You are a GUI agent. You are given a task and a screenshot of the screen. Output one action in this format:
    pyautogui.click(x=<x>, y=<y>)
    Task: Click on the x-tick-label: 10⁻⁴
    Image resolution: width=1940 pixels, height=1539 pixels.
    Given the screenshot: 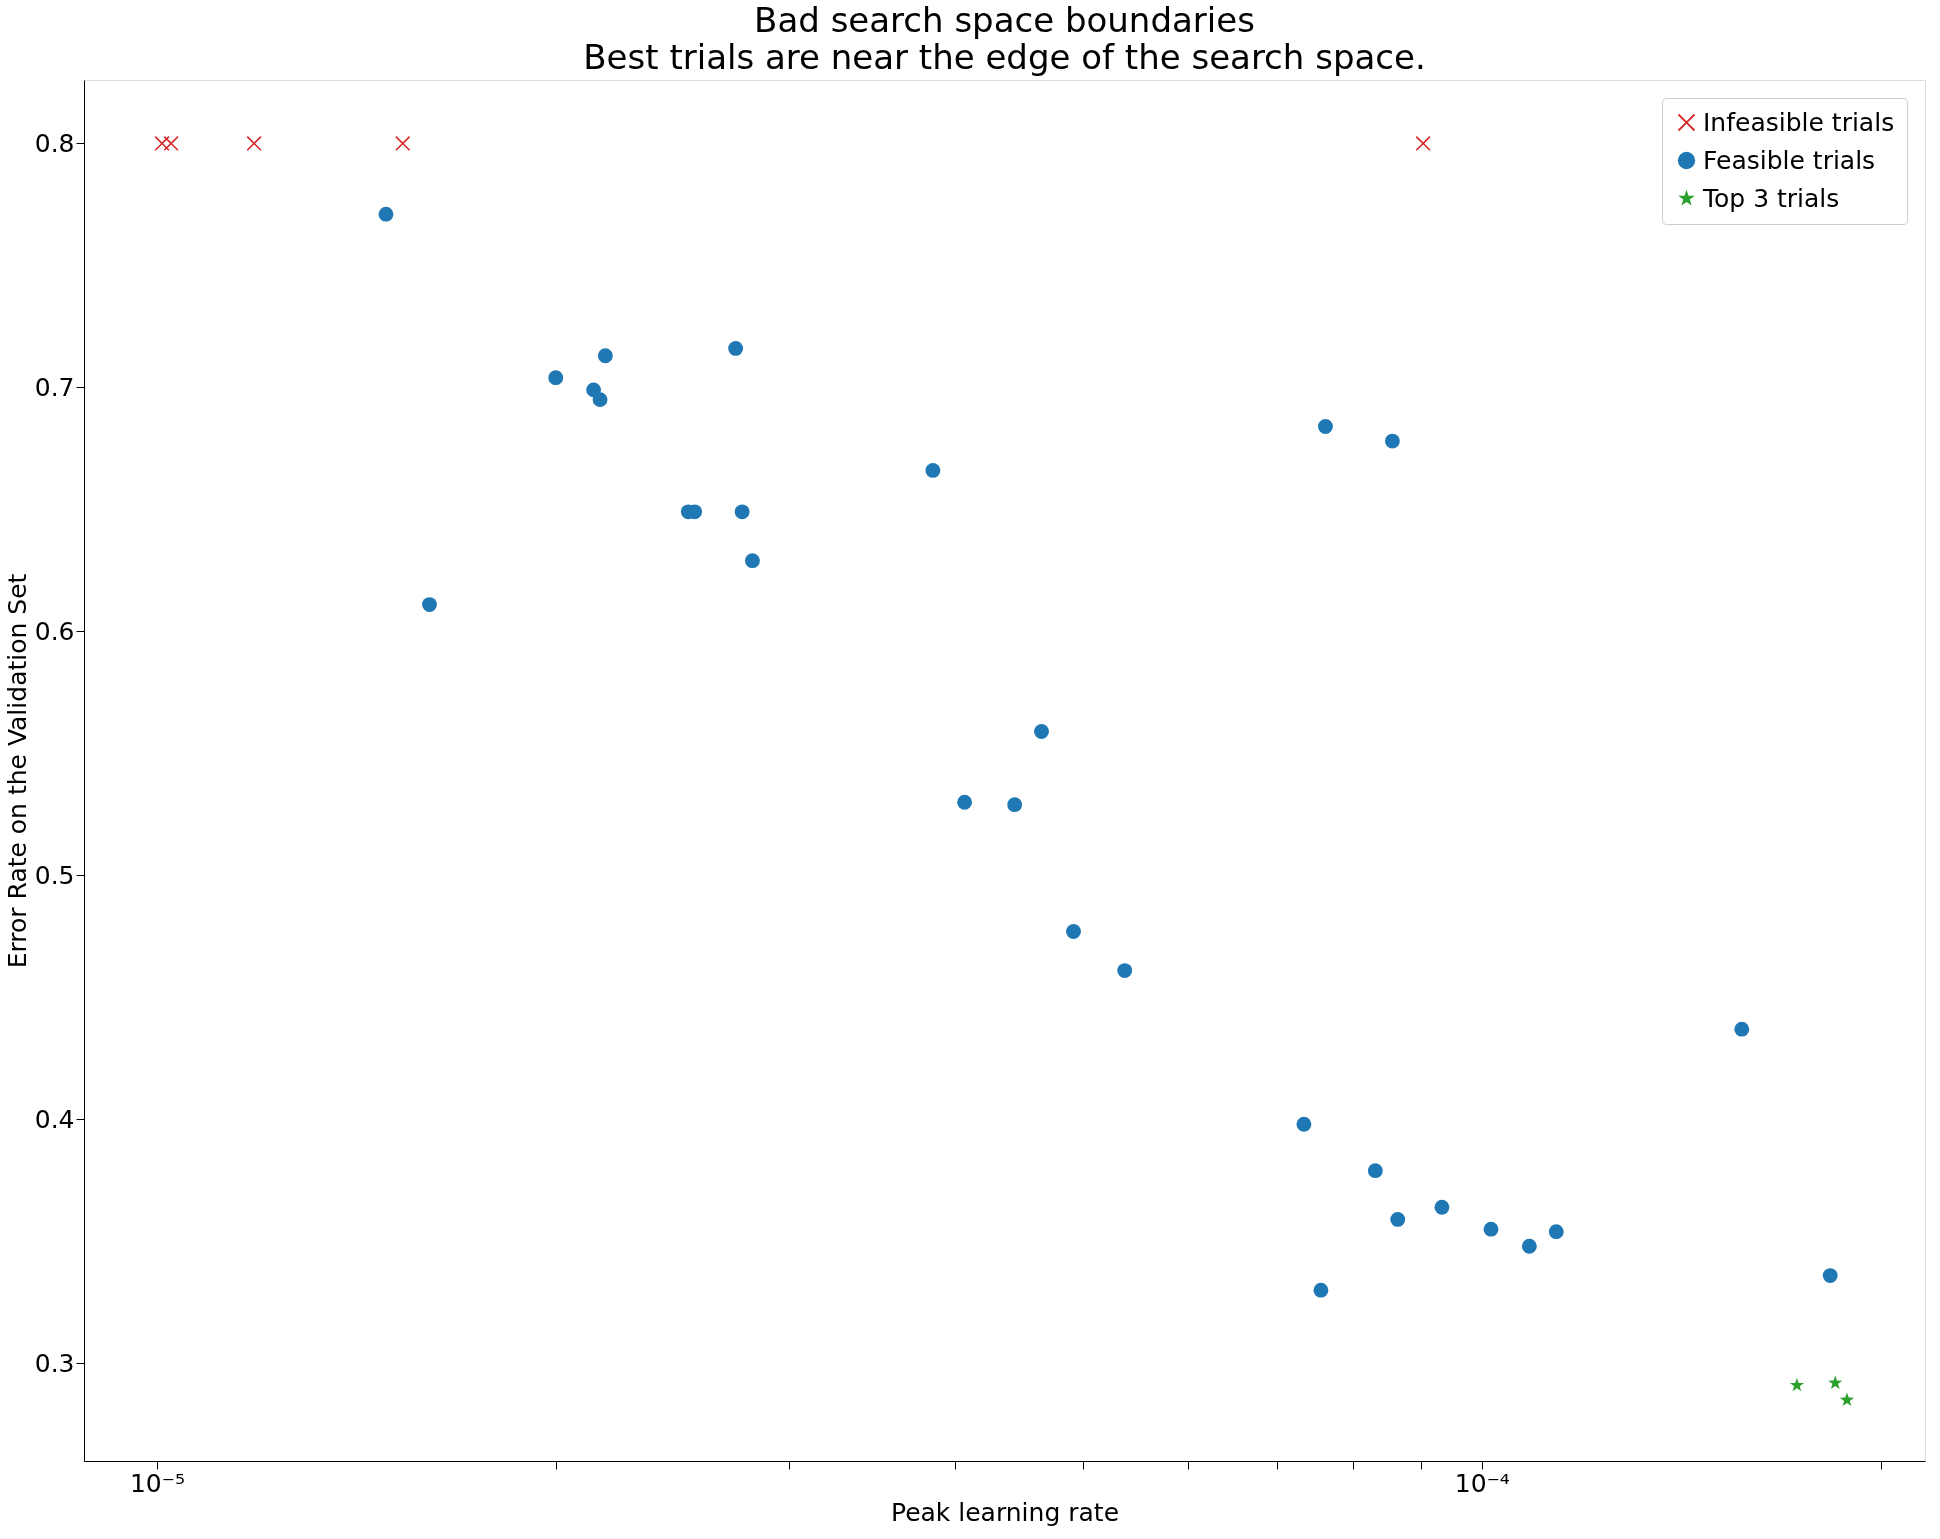 What is the action you would take?
    pyautogui.click(x=1482, y=1483)
    